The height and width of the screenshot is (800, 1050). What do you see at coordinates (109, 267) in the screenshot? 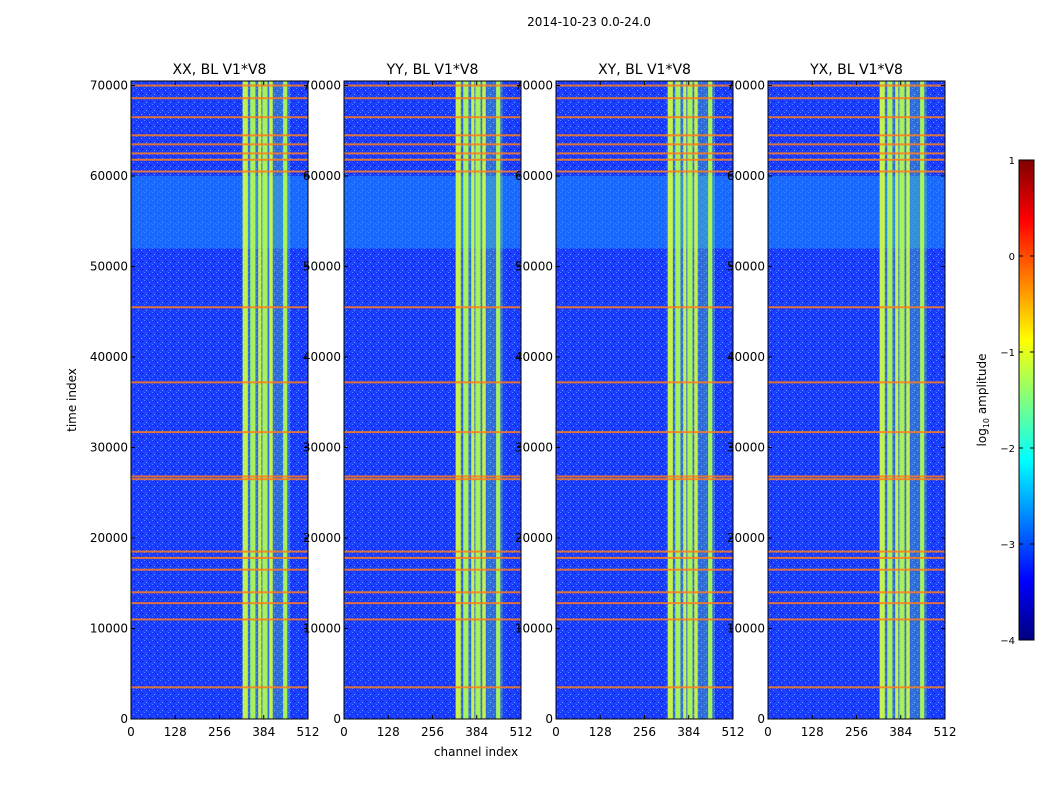
I see `y-tick-label: 50000` at bounding box center [109, 267].